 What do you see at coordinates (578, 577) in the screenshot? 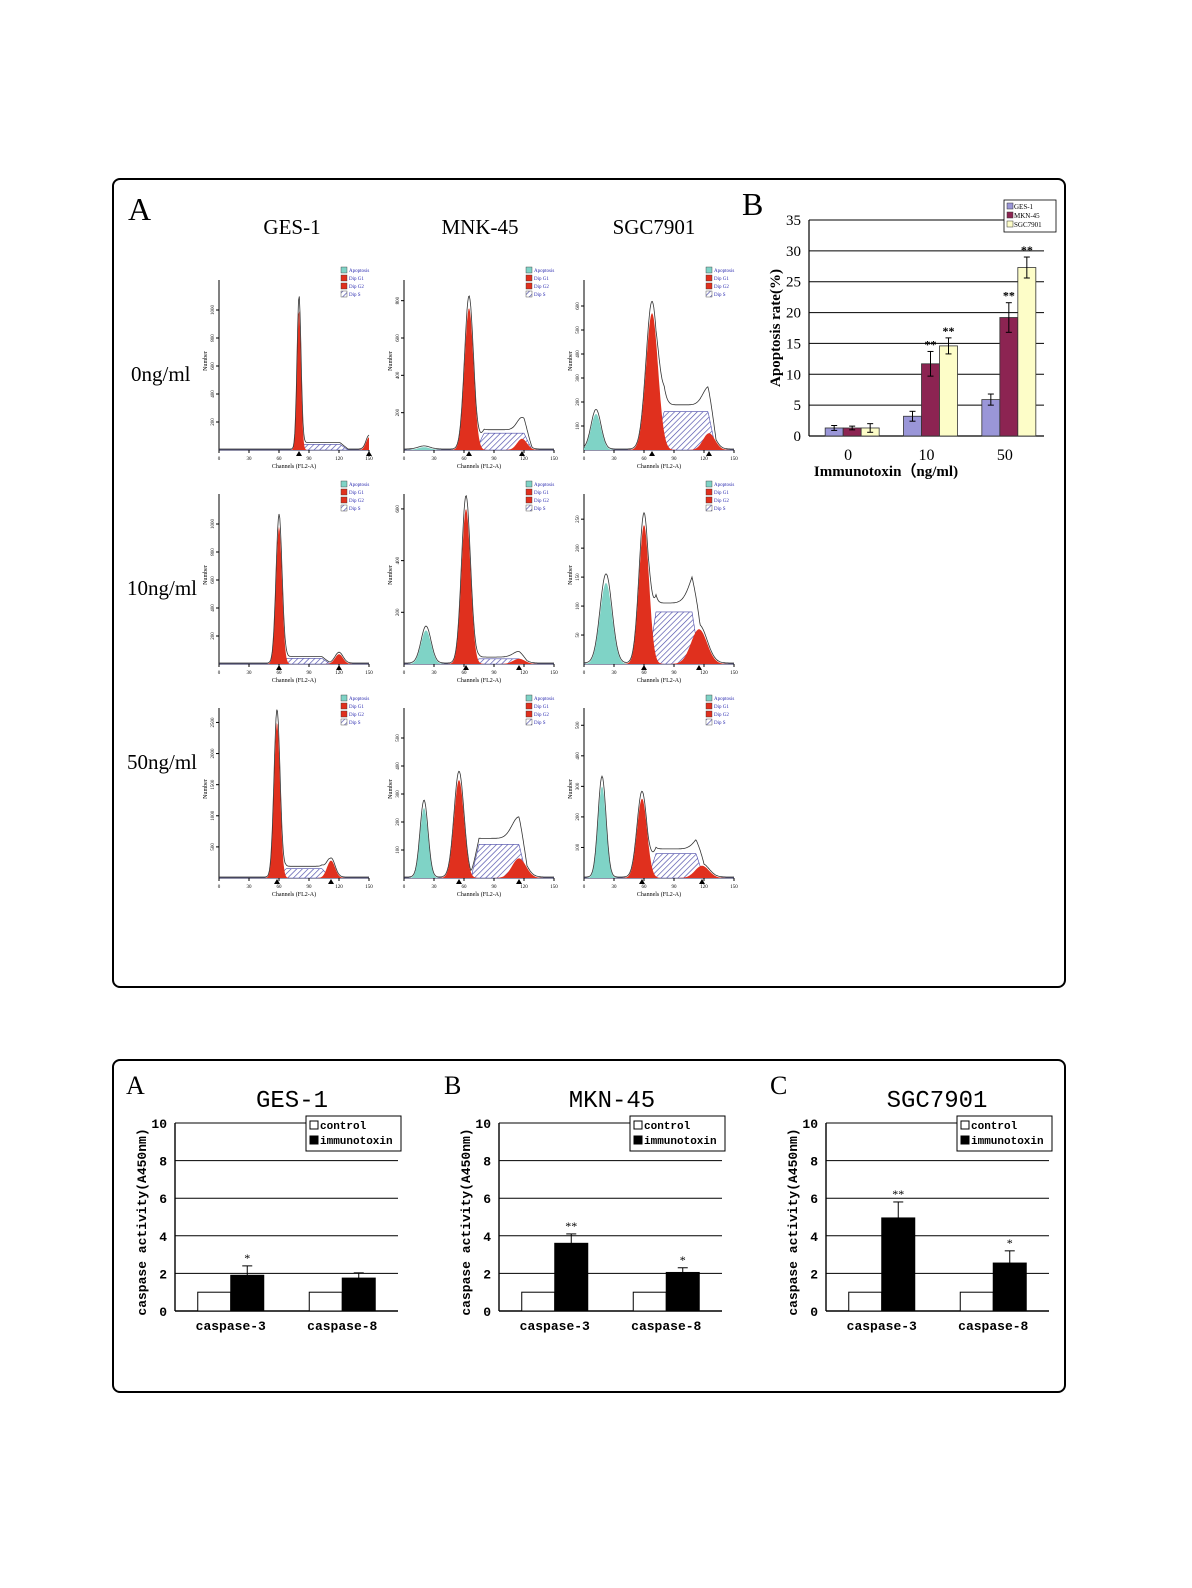
I see `y-tick-label: 150` at bounding box center [578, 577].